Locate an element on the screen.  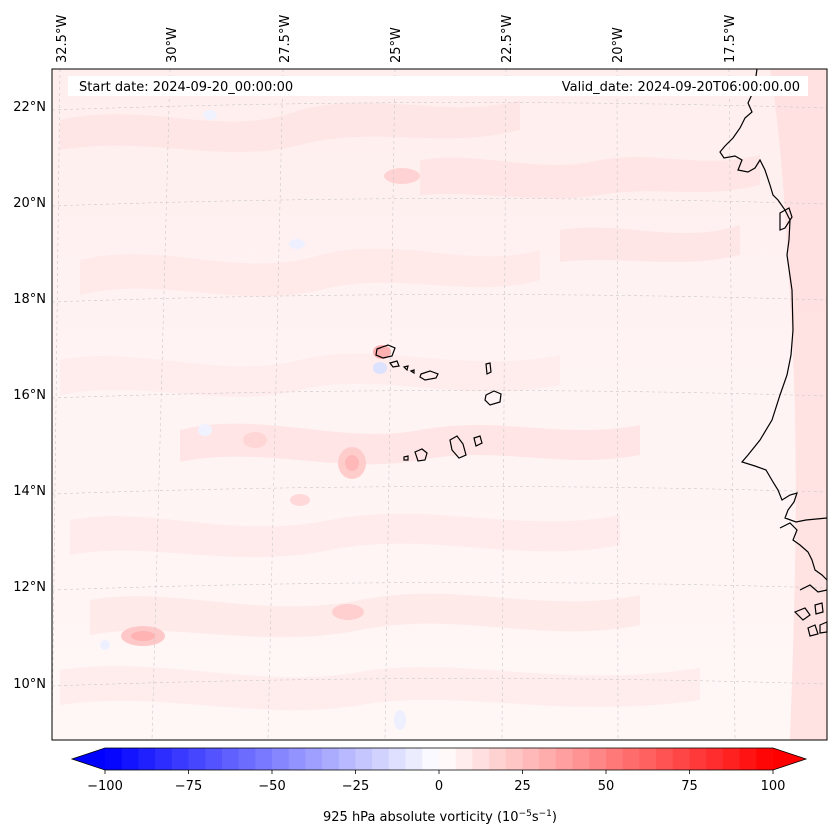
lat-label-20n: 20°N is located at coordinates (29, 203).